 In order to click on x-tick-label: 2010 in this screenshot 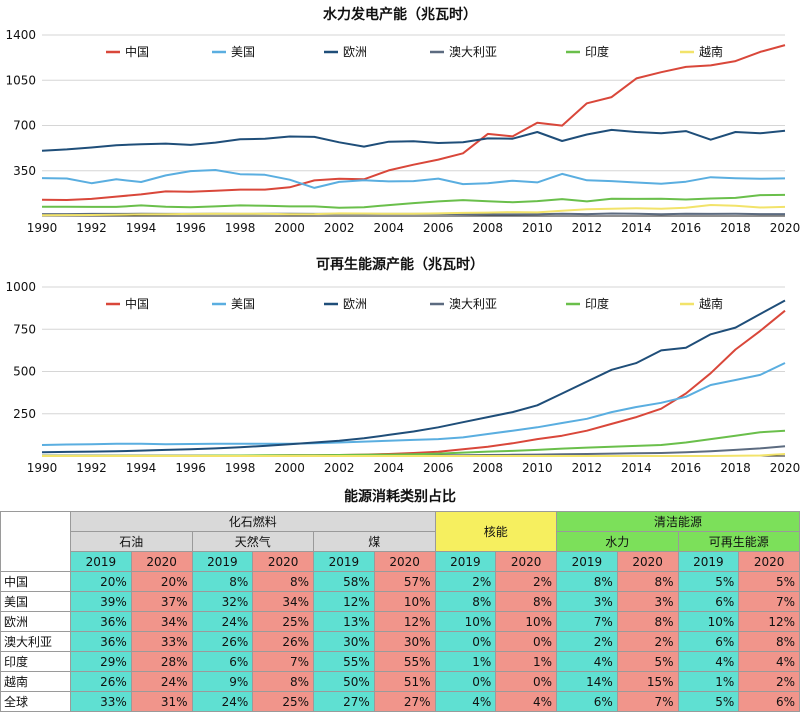, I will do `click(537, 468)`.